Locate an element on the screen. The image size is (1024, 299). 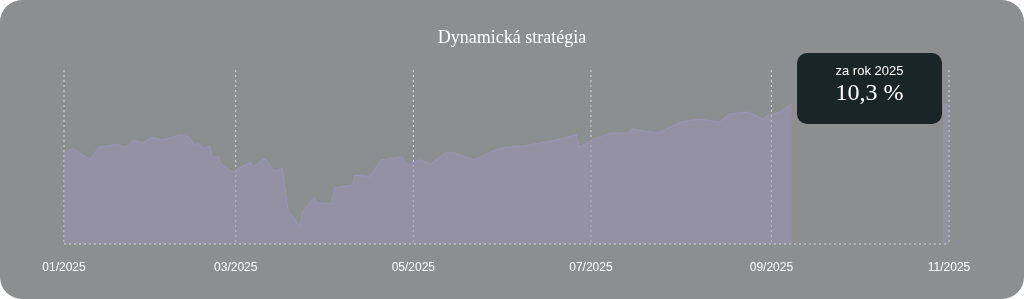
x-tick-label: 01/2025 is located at coordinates (64, 266).